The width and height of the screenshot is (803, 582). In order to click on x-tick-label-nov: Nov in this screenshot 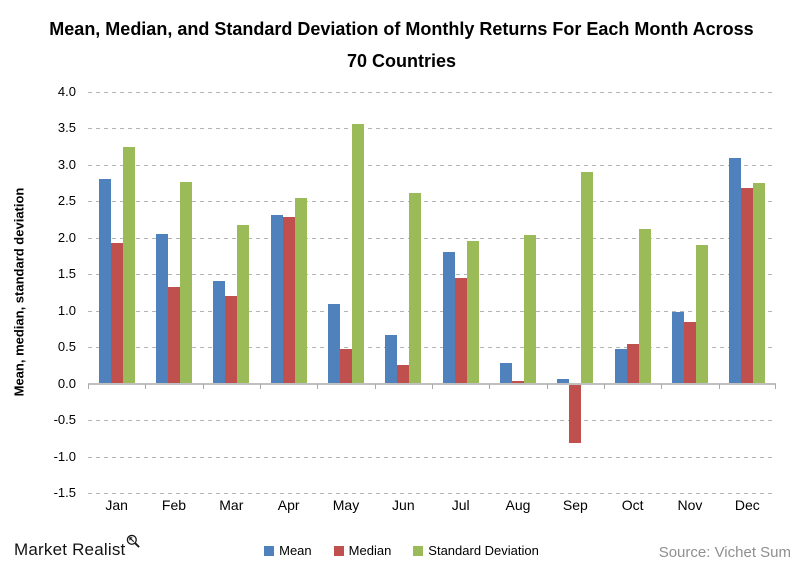, I will do `click(690, 505)`.